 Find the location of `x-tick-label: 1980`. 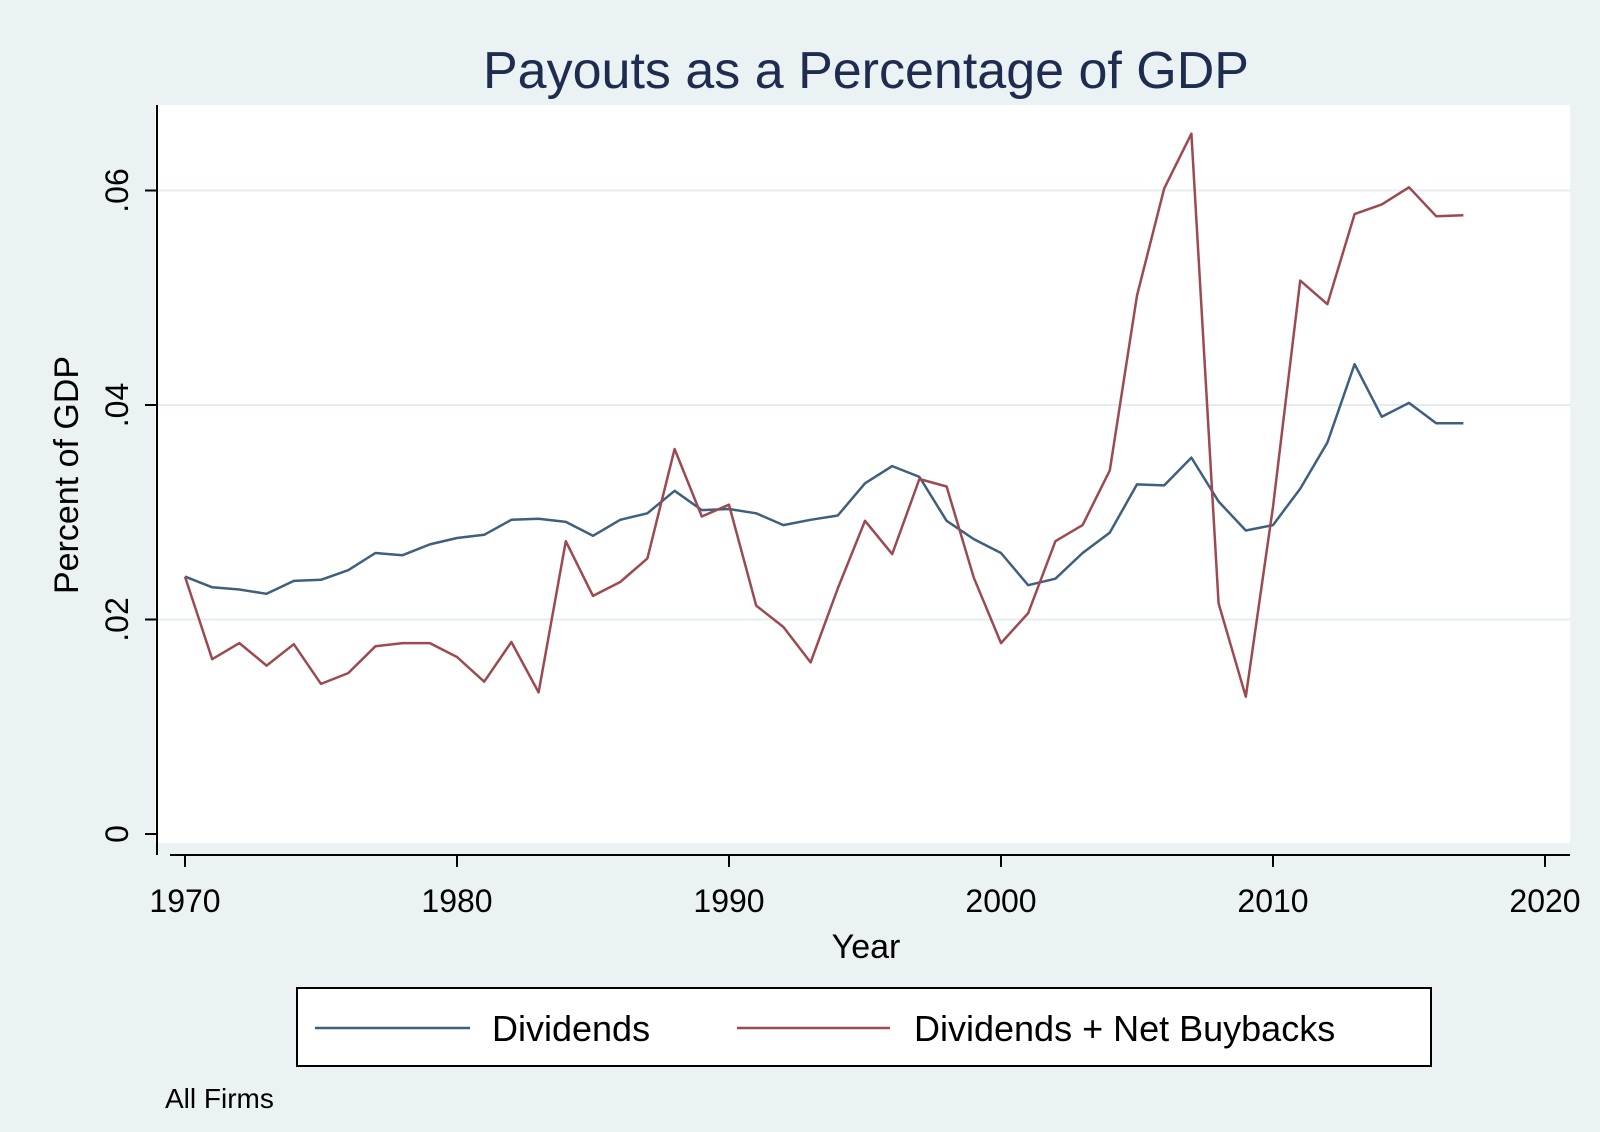

x-tick-label: 1980 is located at coordinates (456, 901).